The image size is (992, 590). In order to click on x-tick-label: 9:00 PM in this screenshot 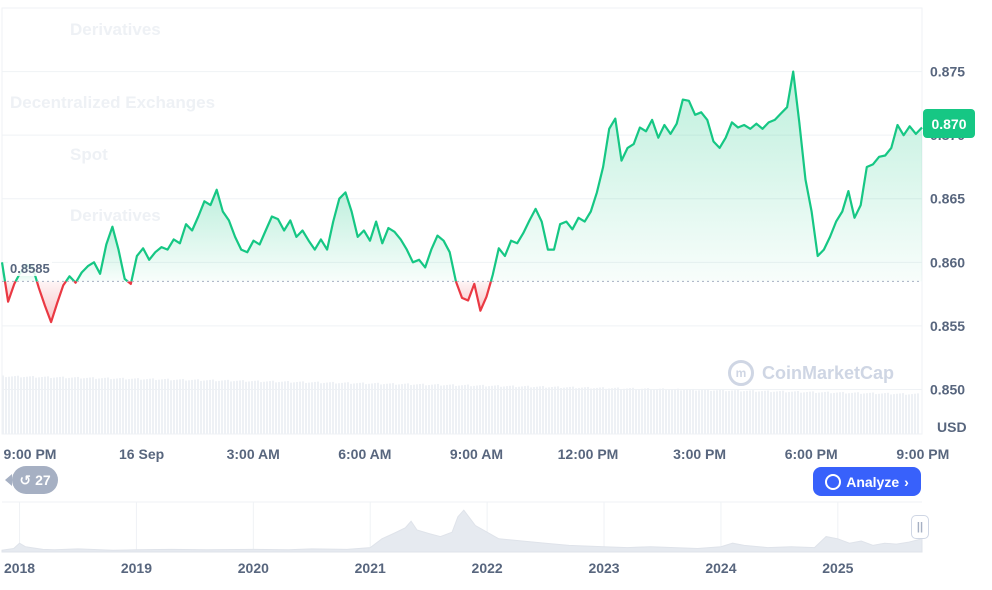, I will do `click(922, 454)`.